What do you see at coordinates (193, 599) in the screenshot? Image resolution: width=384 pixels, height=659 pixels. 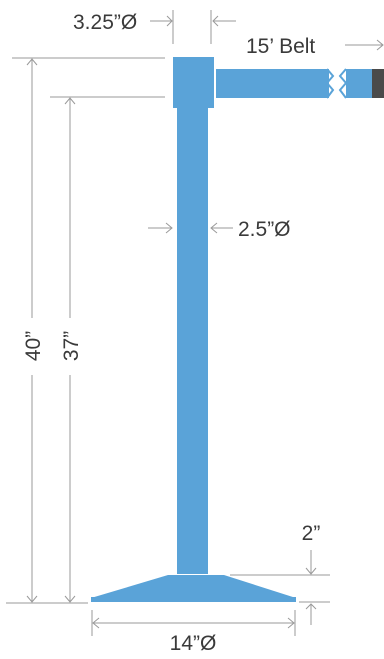 I see `base-plate` at bounding box center [193, 599].